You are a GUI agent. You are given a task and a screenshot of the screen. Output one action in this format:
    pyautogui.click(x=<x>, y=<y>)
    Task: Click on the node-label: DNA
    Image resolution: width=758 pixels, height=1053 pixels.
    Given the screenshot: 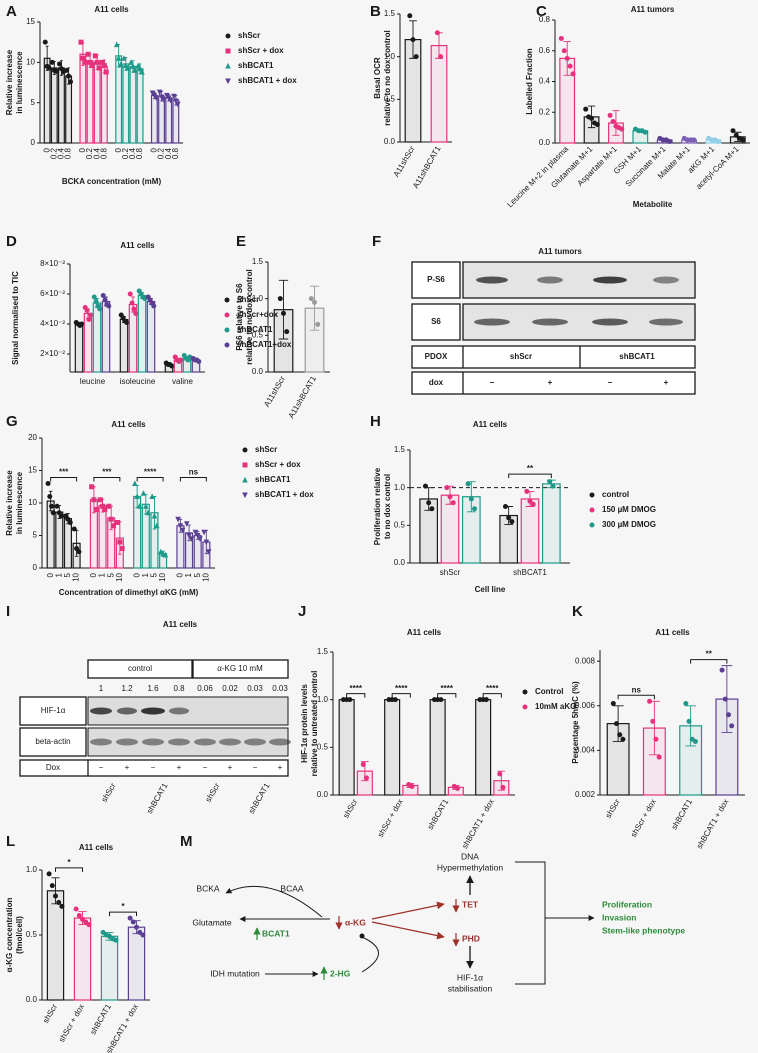 What is the action you would take?
    pyautogui.click(x=470, y=856)
    